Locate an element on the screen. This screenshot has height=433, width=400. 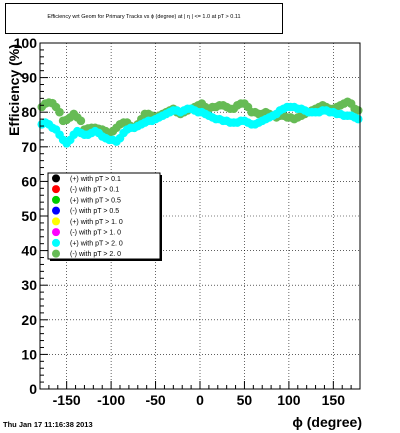
legend-label: (+) with pT > 0.5 is located at coordinates (95, 200).